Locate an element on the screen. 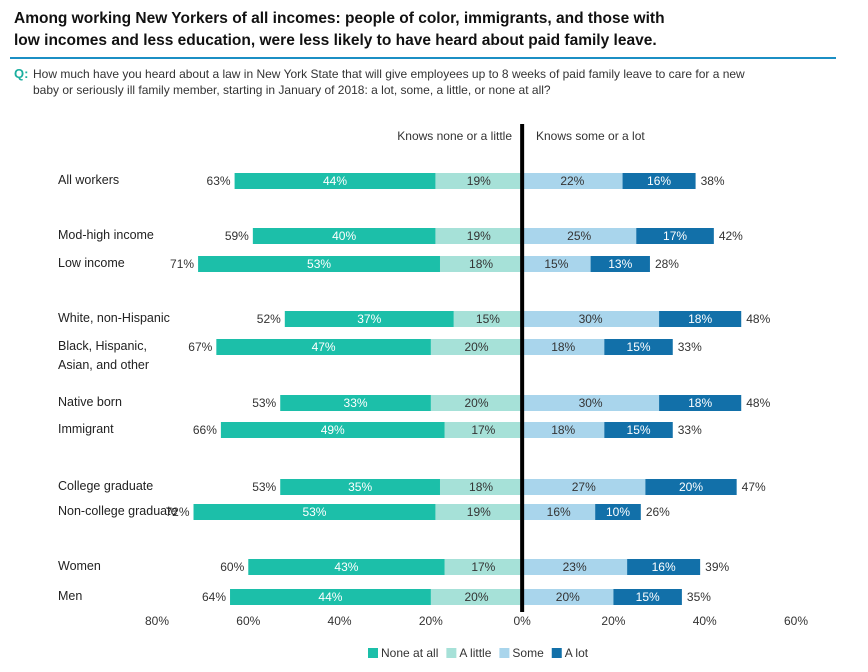 This screenshot has width=868, height=672. bar-label: 23% is located at coordinates (575, 567).